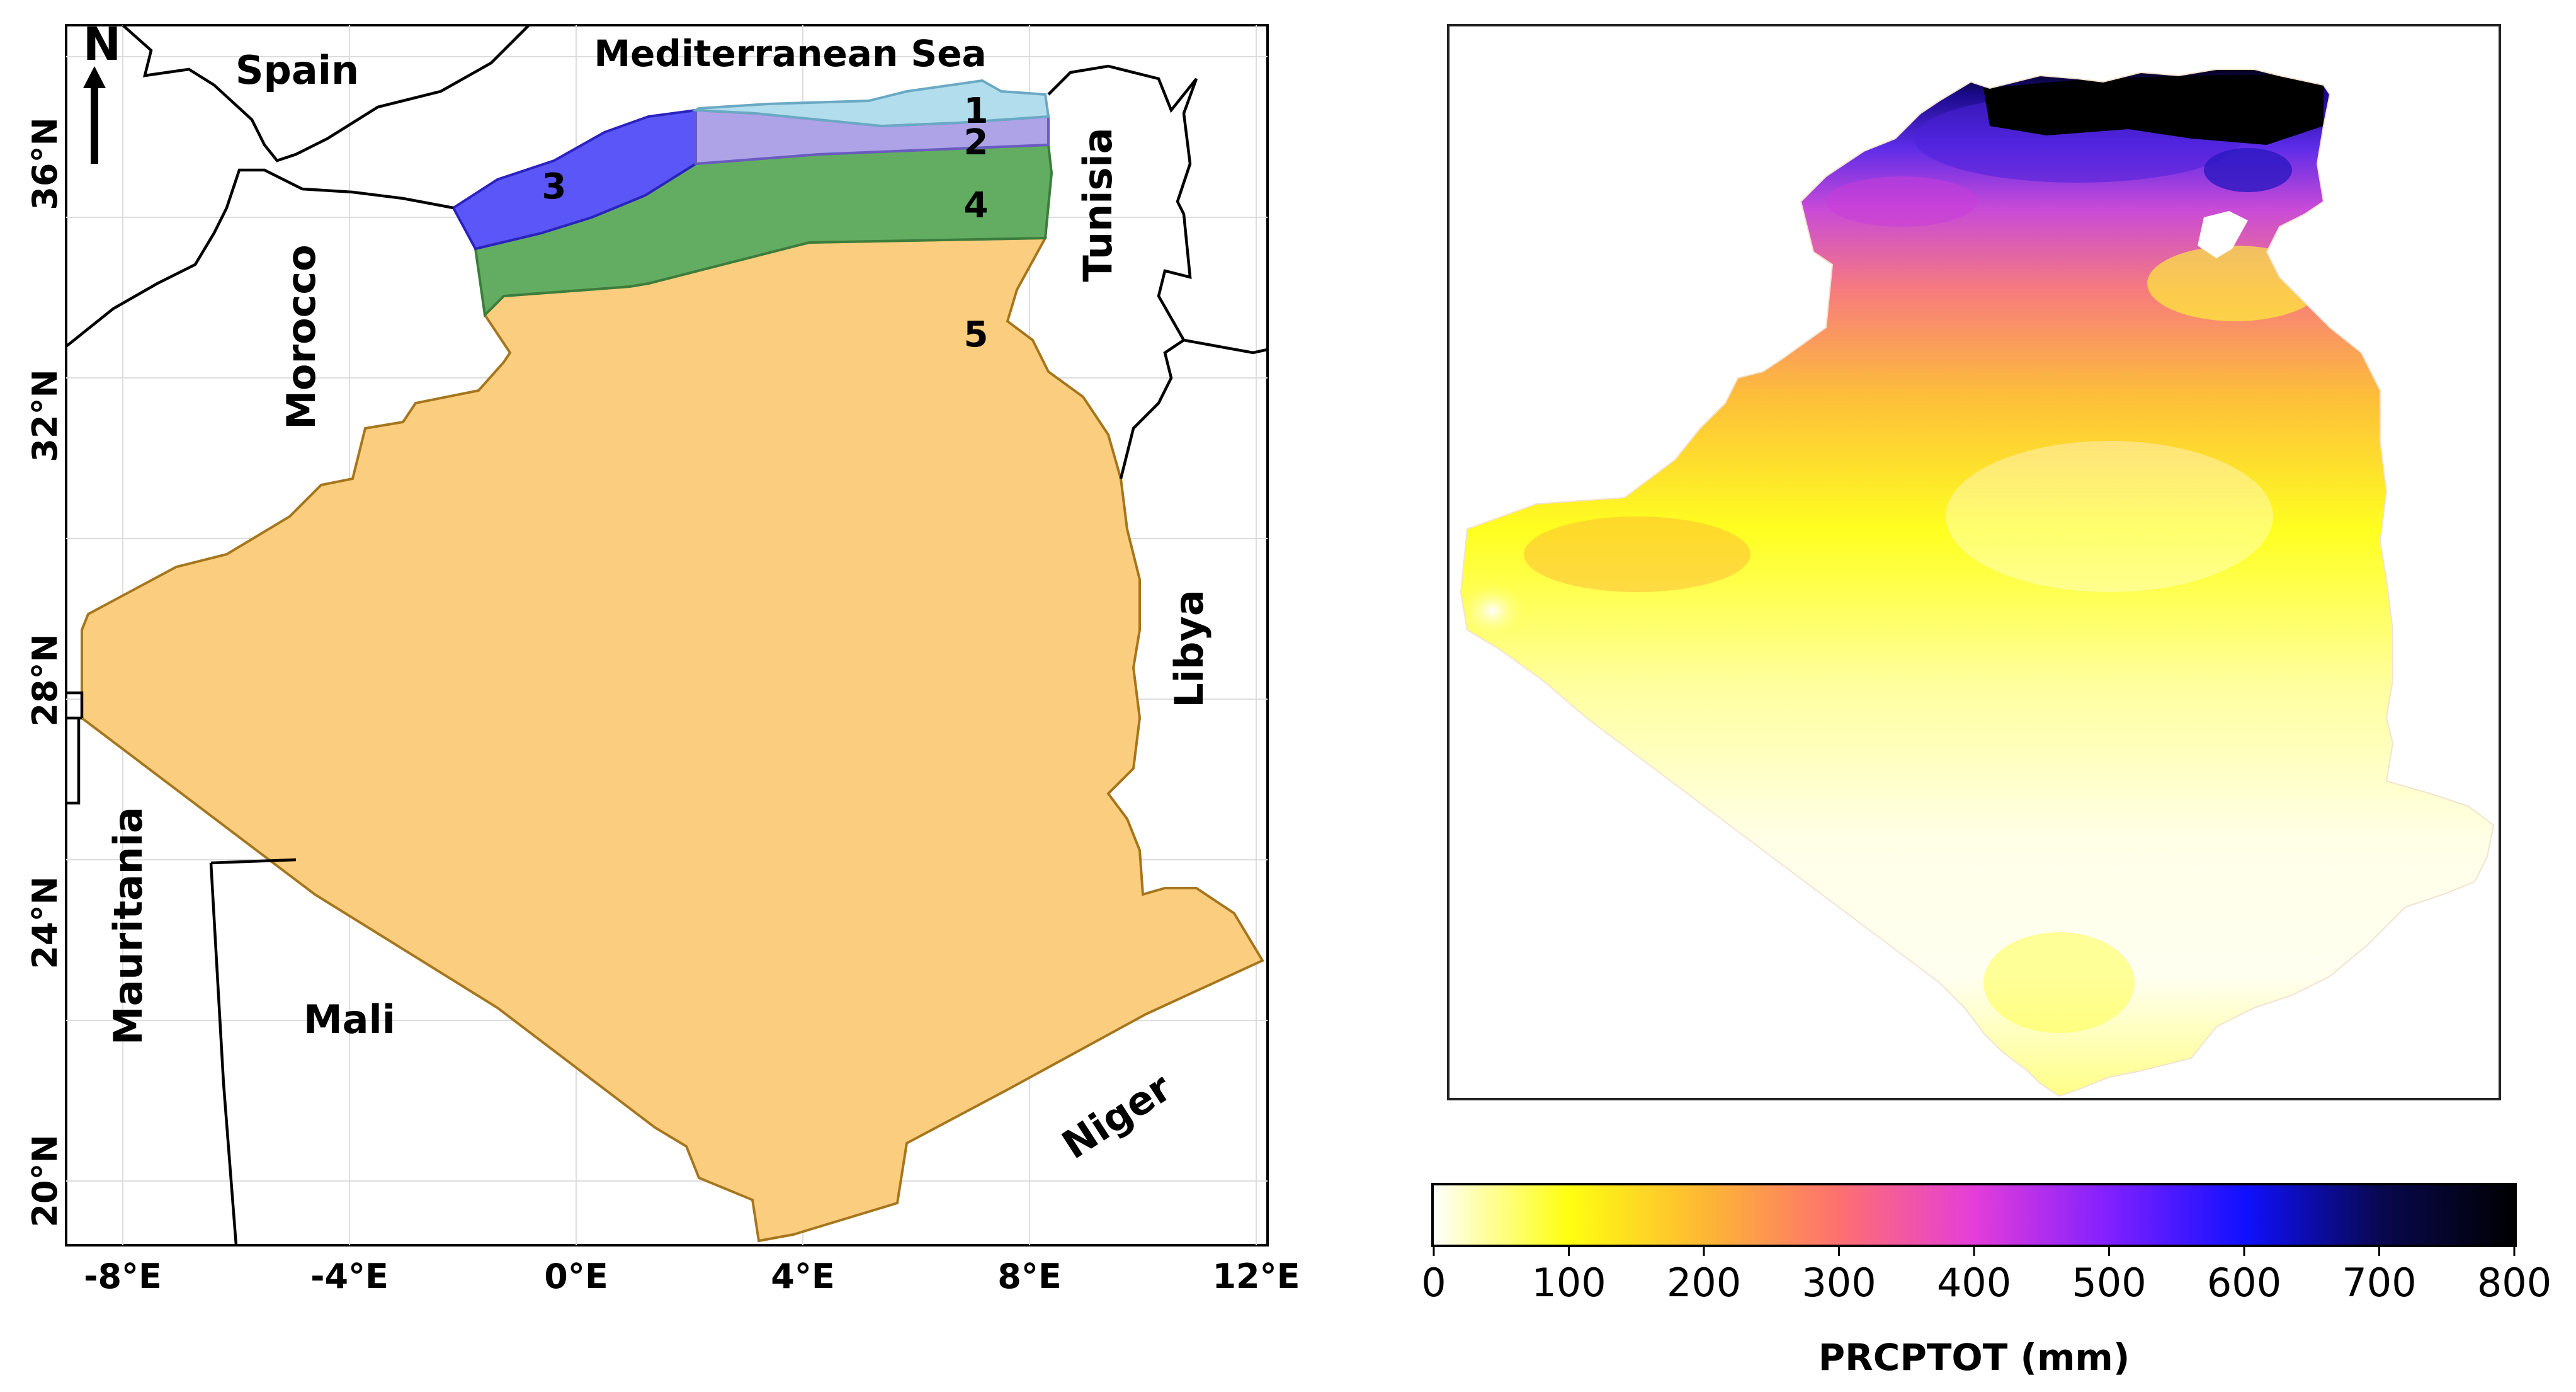  What do you see at coordinates (802, 1276) in the screenshot?
I see `lon-tick: 4°E` at bounding box center [802, 1276].